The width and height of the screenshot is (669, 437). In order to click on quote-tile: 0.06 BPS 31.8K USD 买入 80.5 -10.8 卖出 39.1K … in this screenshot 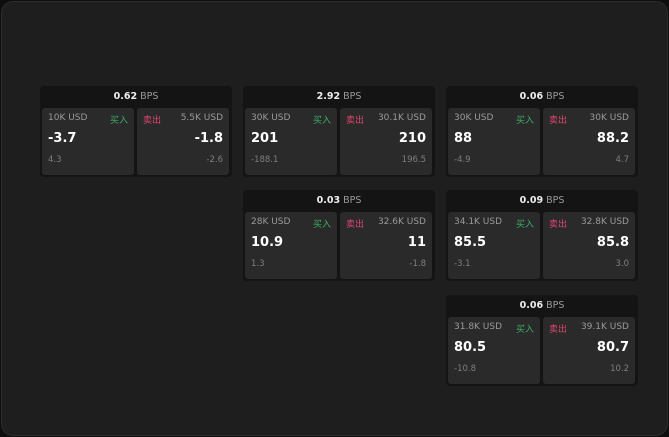, I will do `click(542, 340)`.